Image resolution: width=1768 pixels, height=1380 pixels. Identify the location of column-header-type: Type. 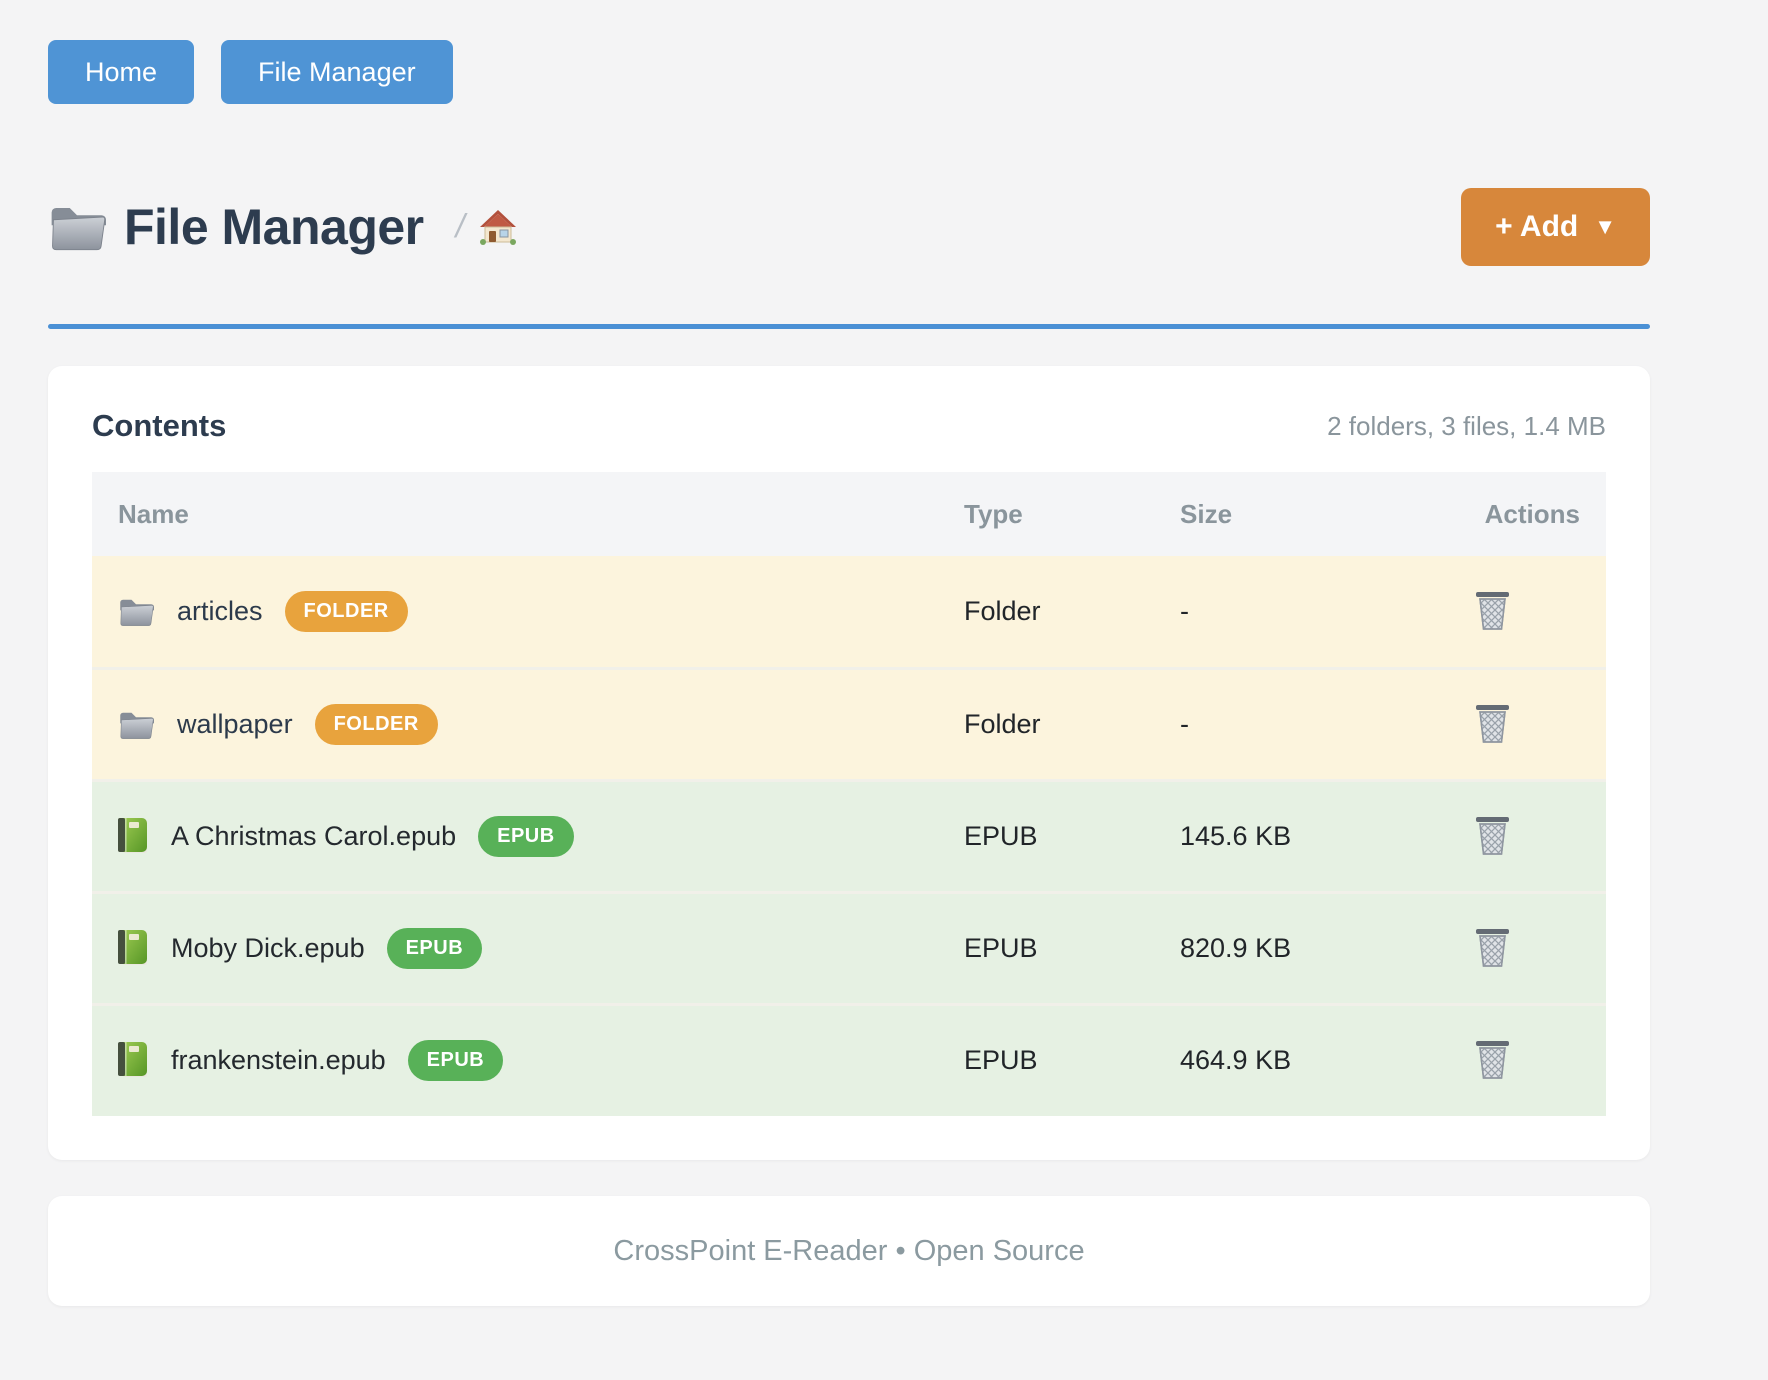
(1072, 514).